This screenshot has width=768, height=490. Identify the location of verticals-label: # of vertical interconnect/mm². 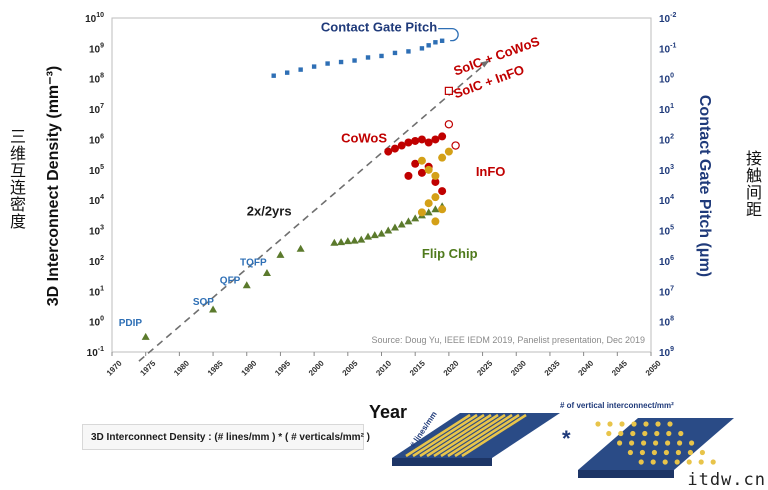
(617, 405).